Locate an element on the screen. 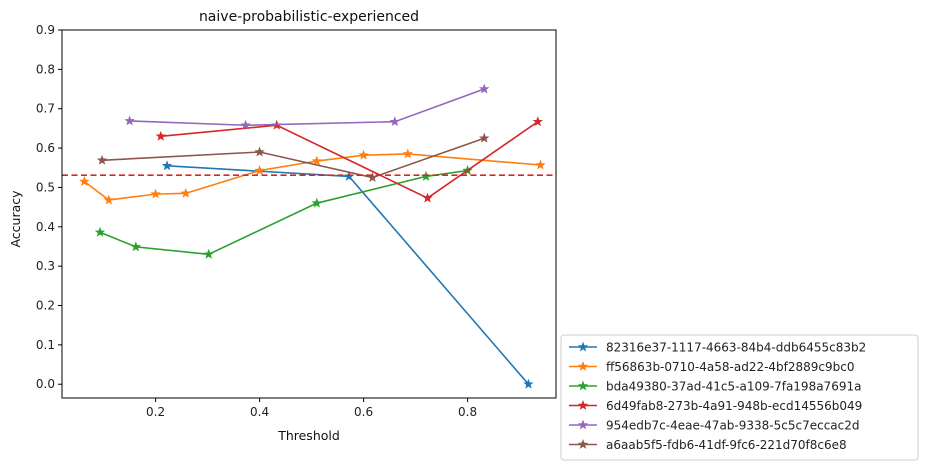 This screenshot has width=926, height=474. x-tick-label: 0.8 is located at coordinates (467, 412).